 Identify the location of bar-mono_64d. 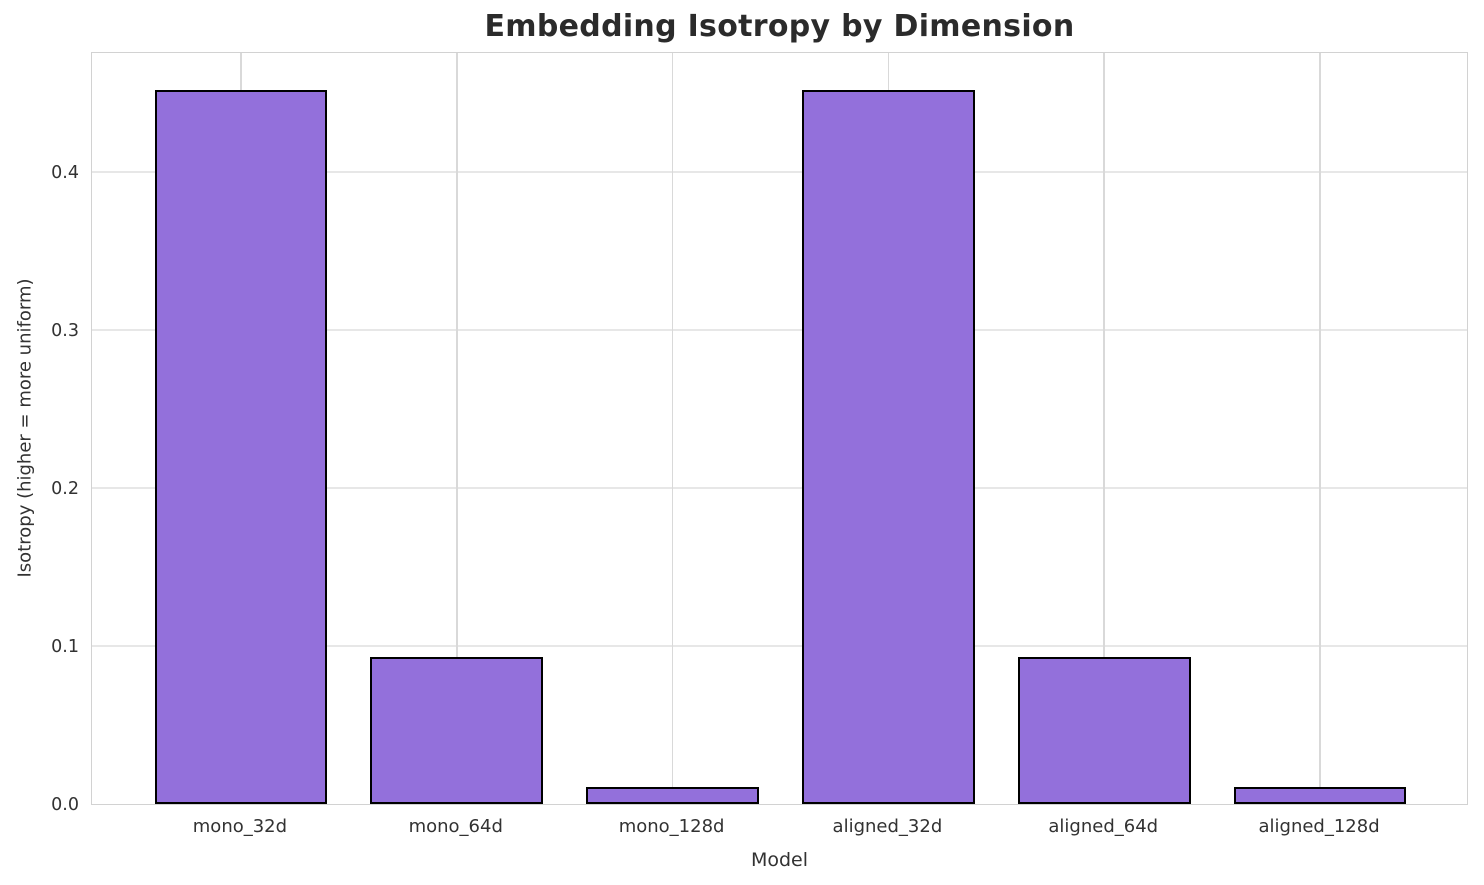
(457, 730).